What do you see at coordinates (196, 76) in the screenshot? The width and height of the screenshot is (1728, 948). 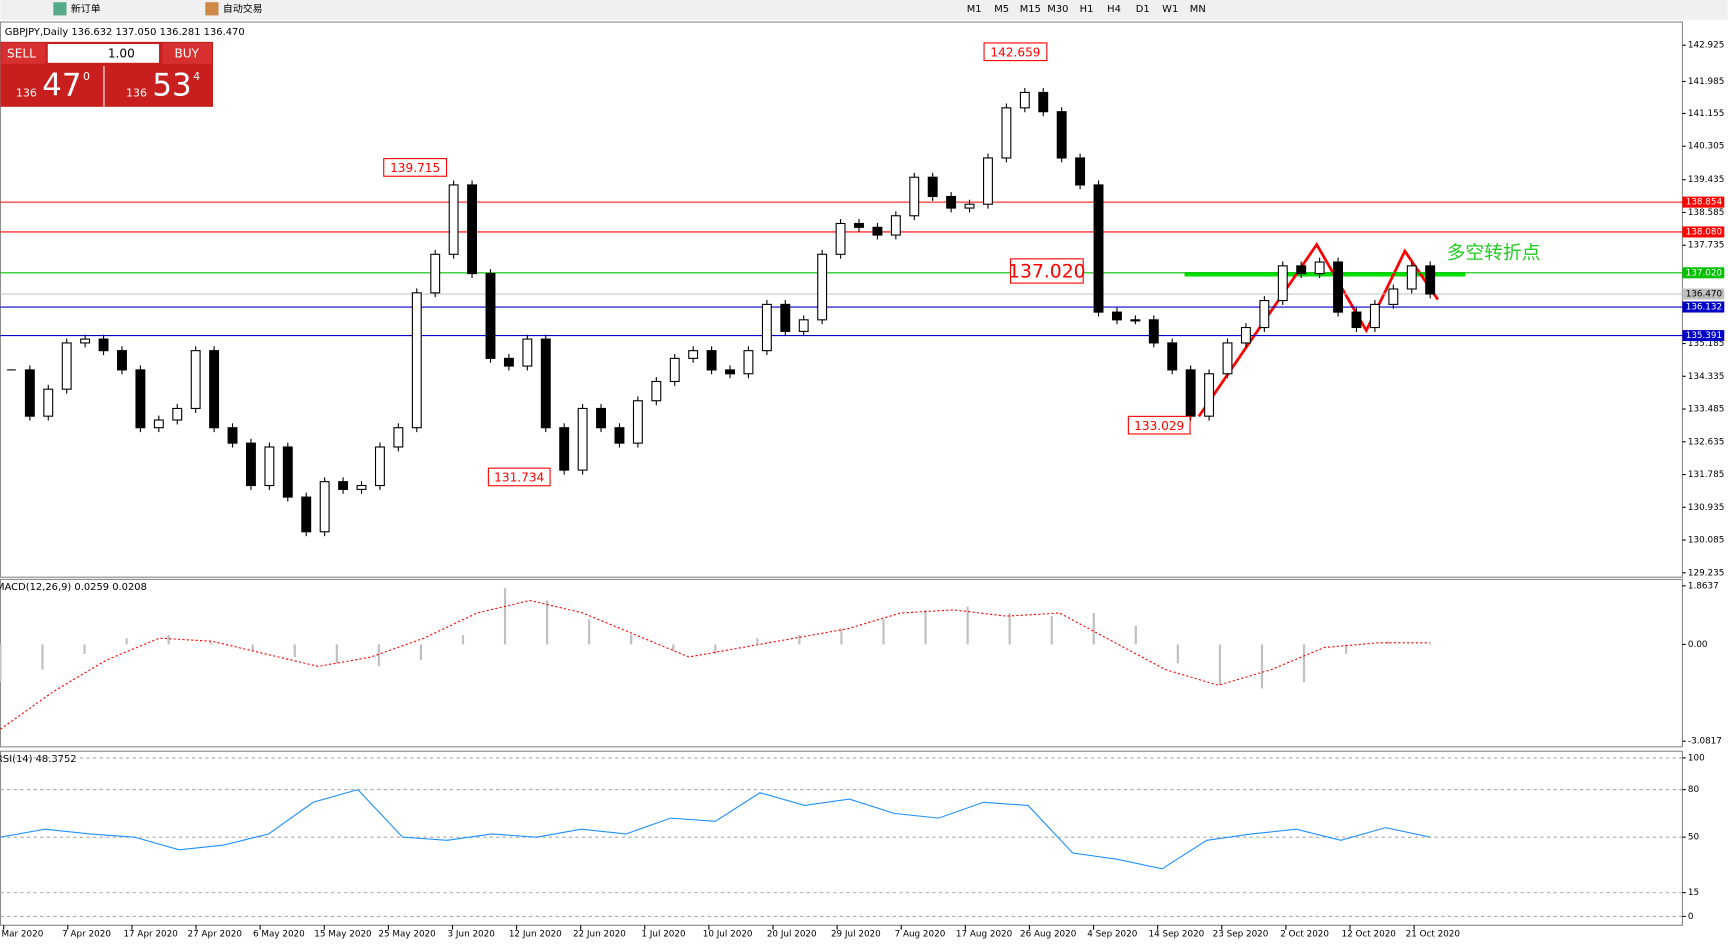 I see `ask-sup: 4` at bounding box center [196, 76].